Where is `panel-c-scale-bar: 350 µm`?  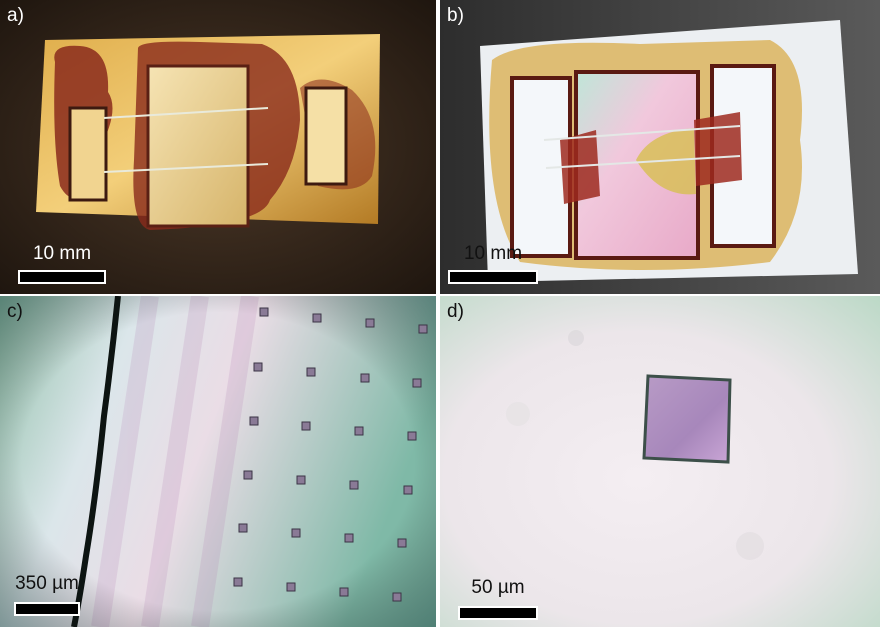
panel-c-scale-bar: 350 µm is located at coordinates (47, 595).